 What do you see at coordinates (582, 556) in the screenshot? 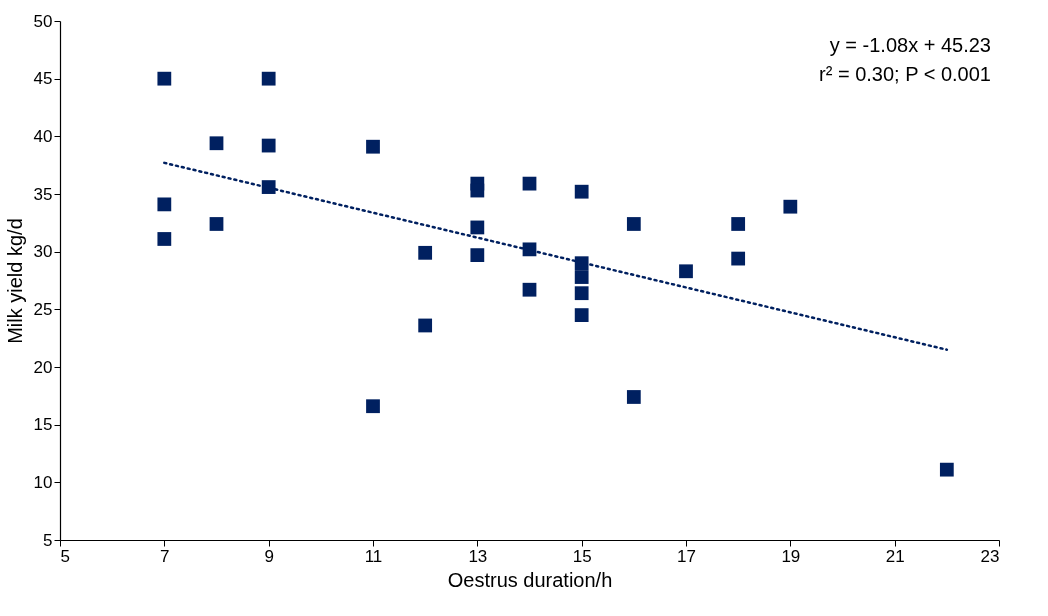
I see `x-tick-label: 15` at bounding box center [582, 556].